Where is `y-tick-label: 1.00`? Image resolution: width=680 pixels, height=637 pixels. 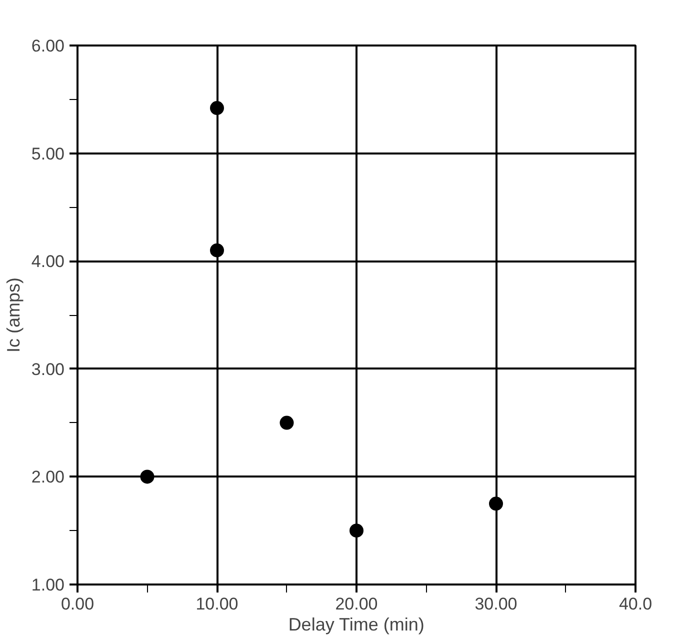
y-tick-label: 1.00 is located at coordinates (48, 585).